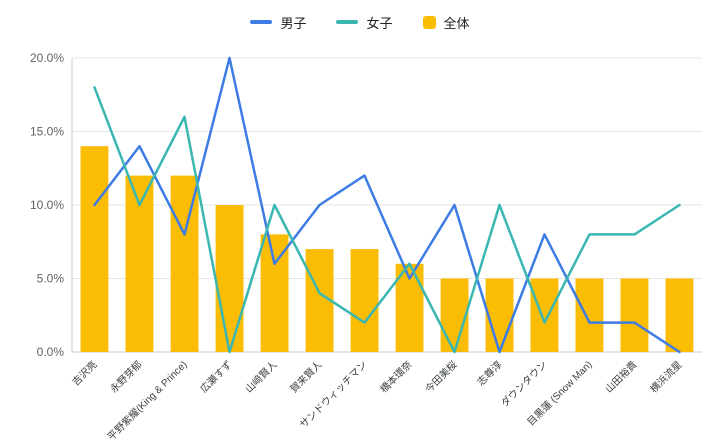 The width and height of the screenshot is (720, 446). Describe the element at coordinates (429, 22) in the screenshot. I see `bar-marker-icon` at that location.